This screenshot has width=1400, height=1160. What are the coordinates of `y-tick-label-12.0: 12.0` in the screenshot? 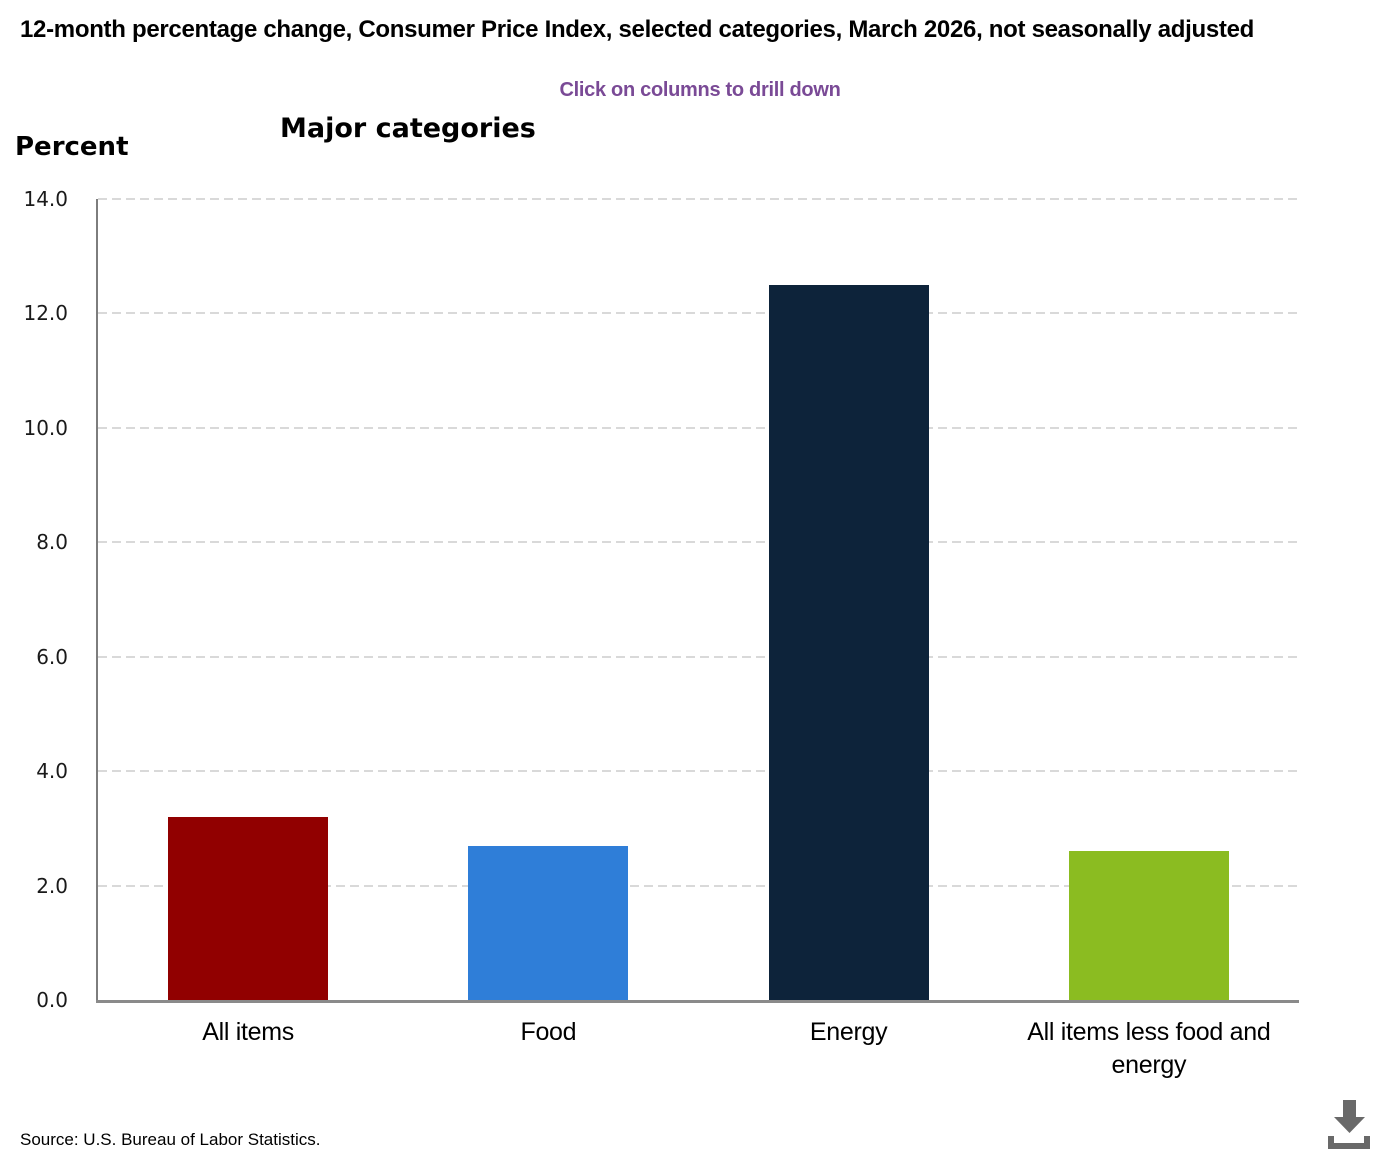 It's located at (45, 313).